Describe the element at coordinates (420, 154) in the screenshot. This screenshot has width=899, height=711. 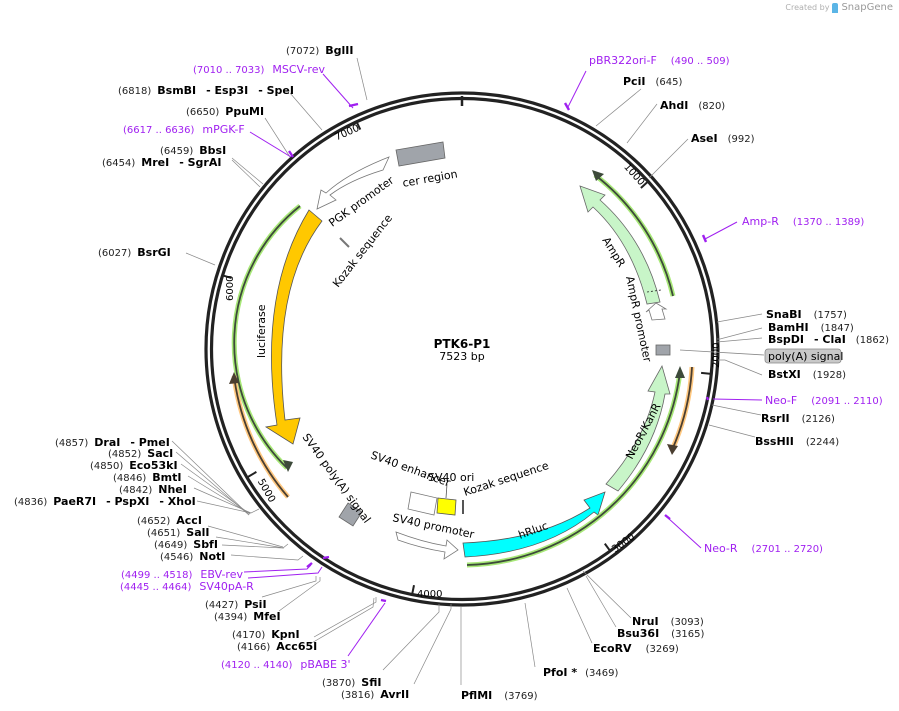
I see `cer-region-feature` at that location.